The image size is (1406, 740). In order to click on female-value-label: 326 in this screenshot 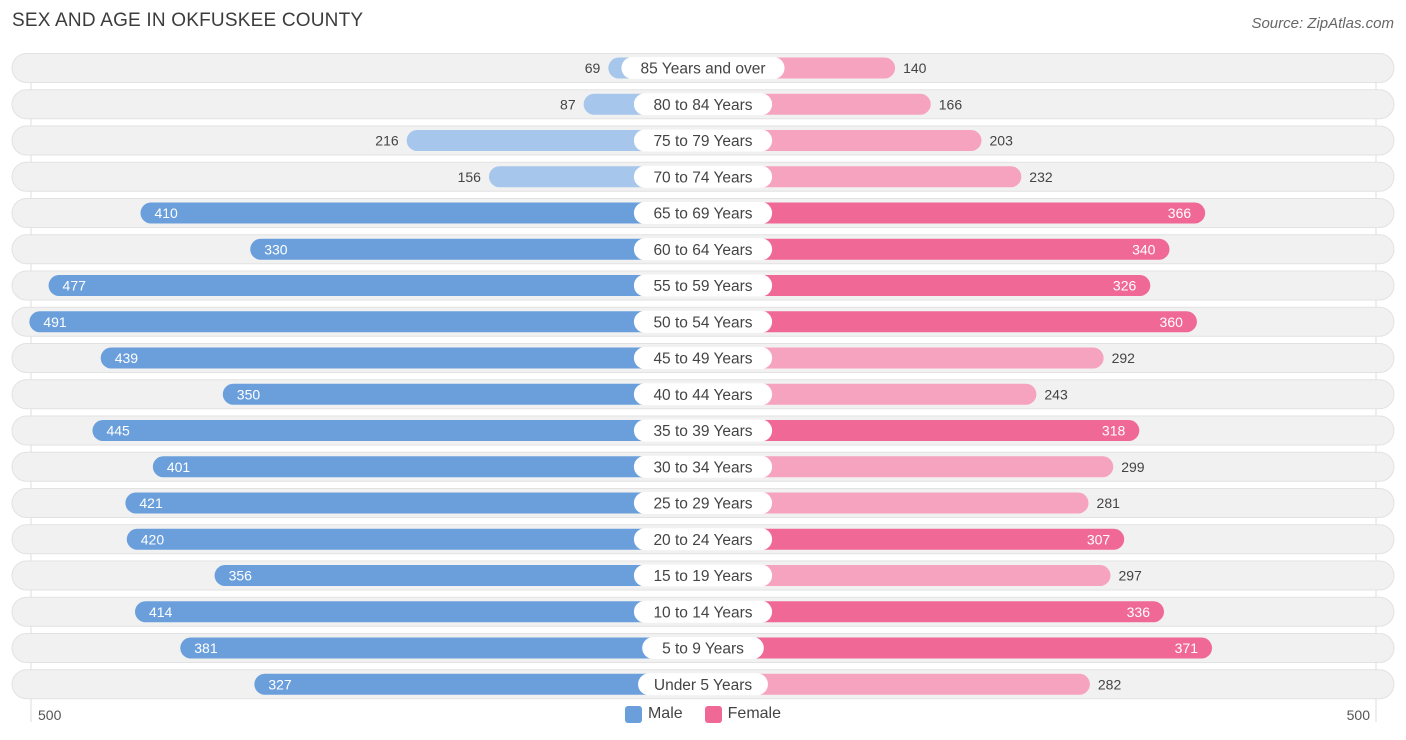, I will do `click(1125, 286)`.